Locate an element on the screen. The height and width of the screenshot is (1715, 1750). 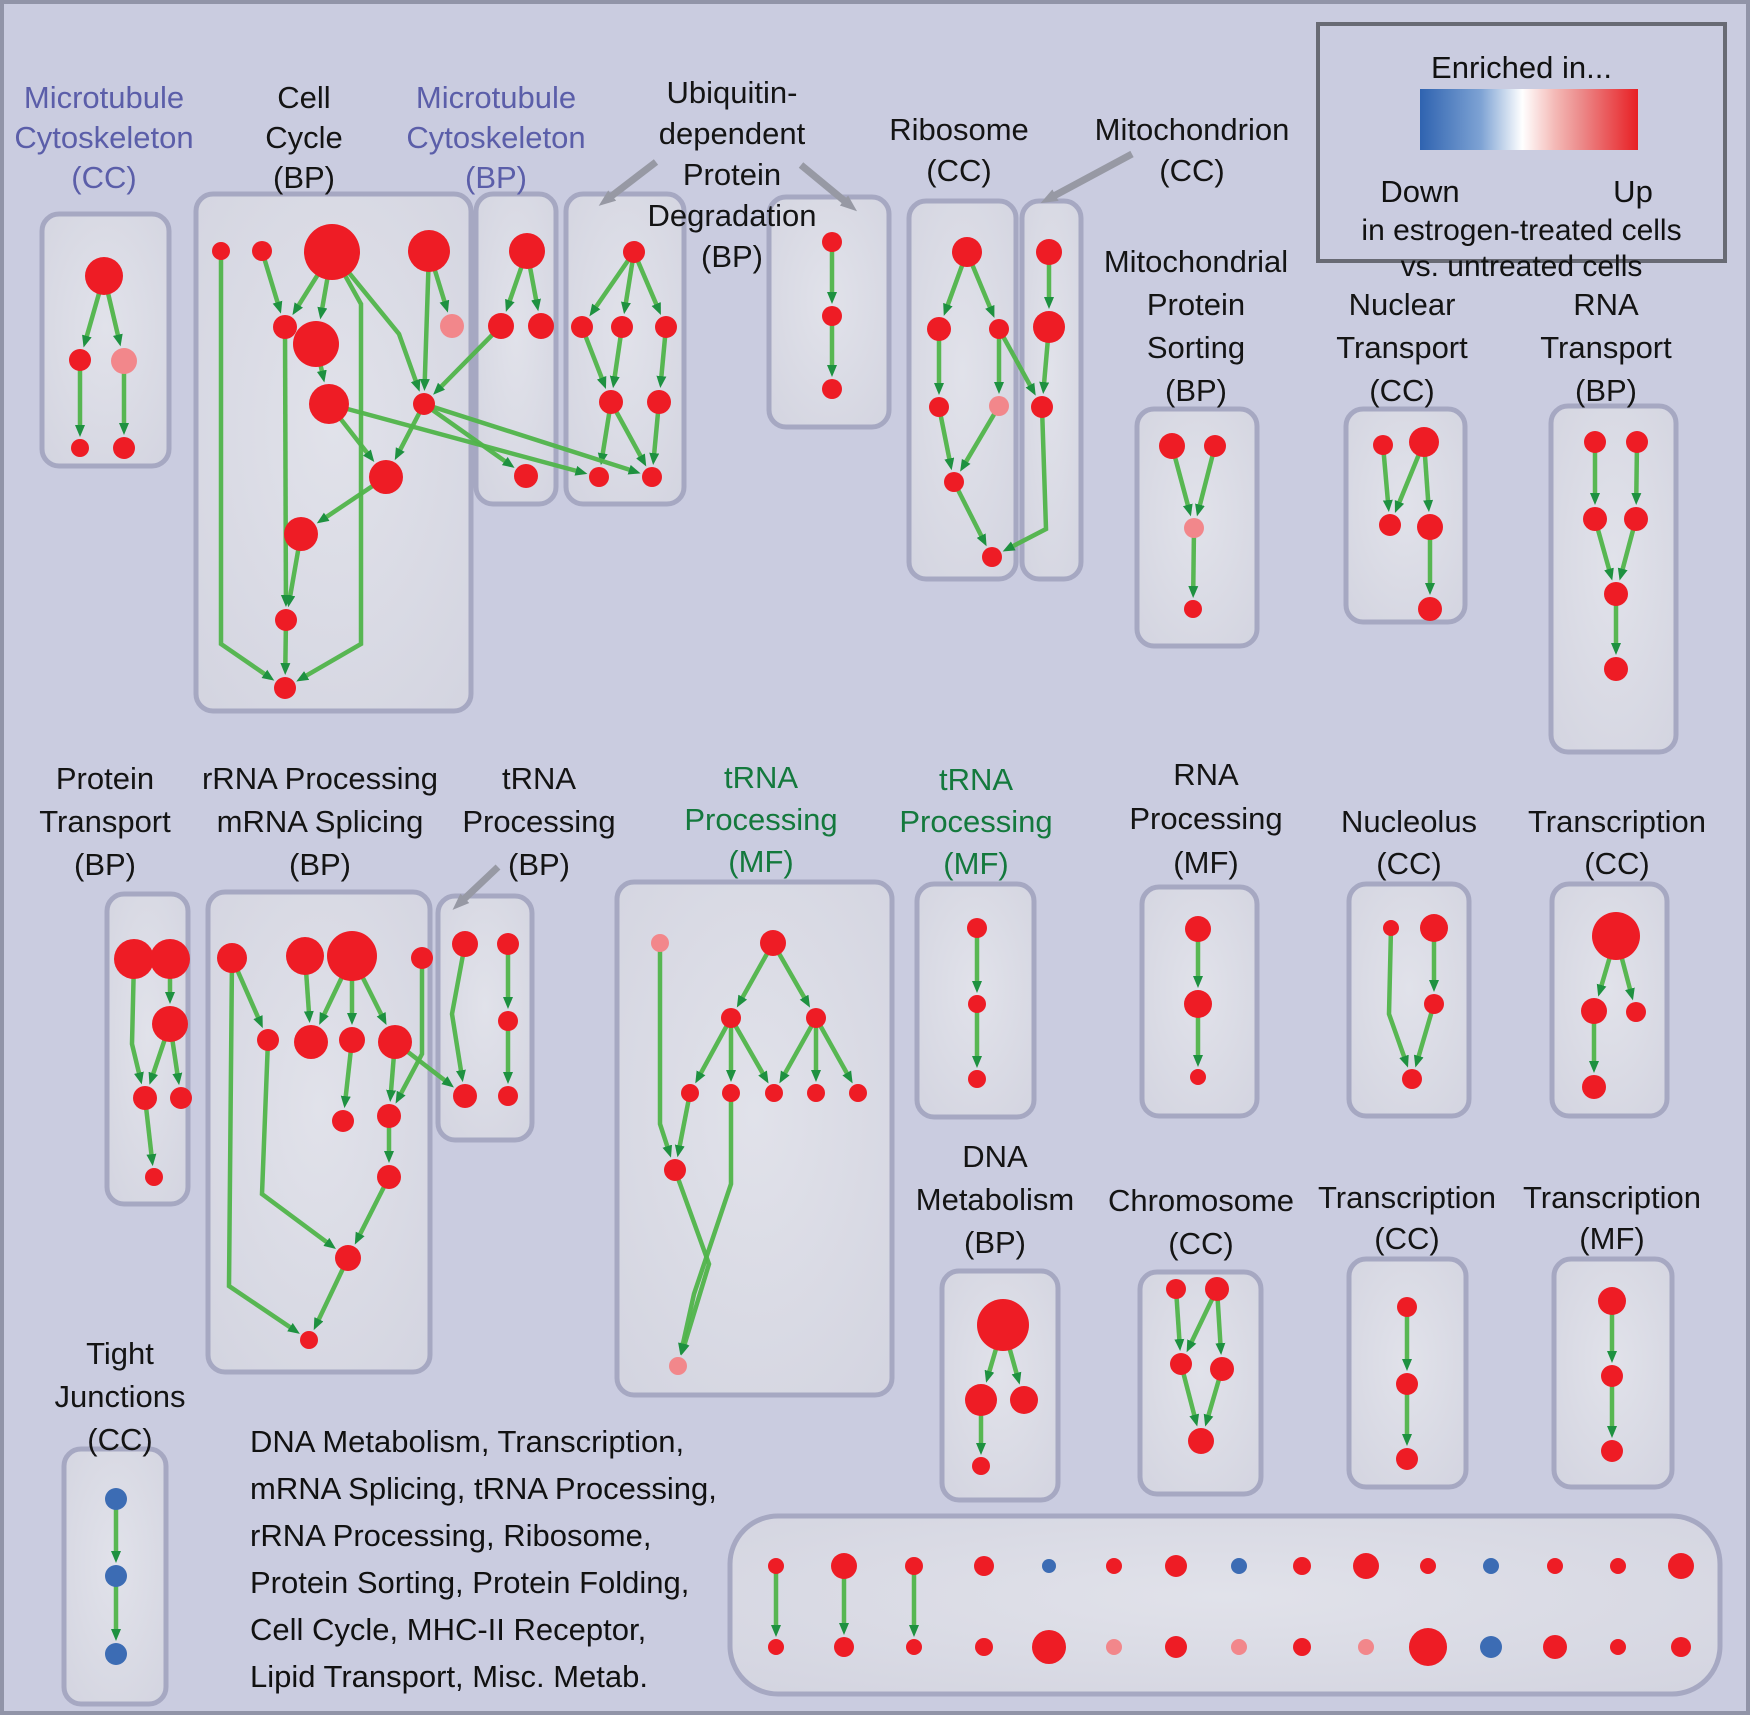
cluster-box-dna-metabolism is located at coordinates (1000, 1385).